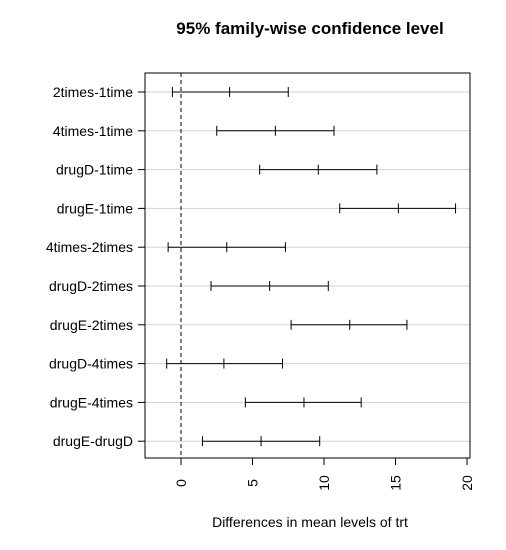 This screenshot has width=506, height=550. I want to click on interval-drugE-1time, so click(398, 208).